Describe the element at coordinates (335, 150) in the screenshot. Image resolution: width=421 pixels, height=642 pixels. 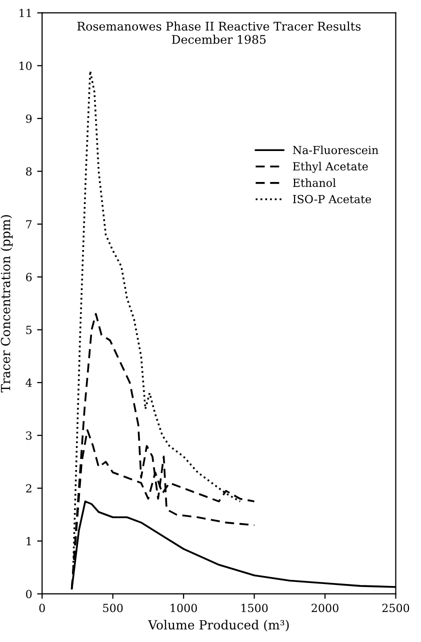
I see `legend-label: Na-Fluorescein` at that location.